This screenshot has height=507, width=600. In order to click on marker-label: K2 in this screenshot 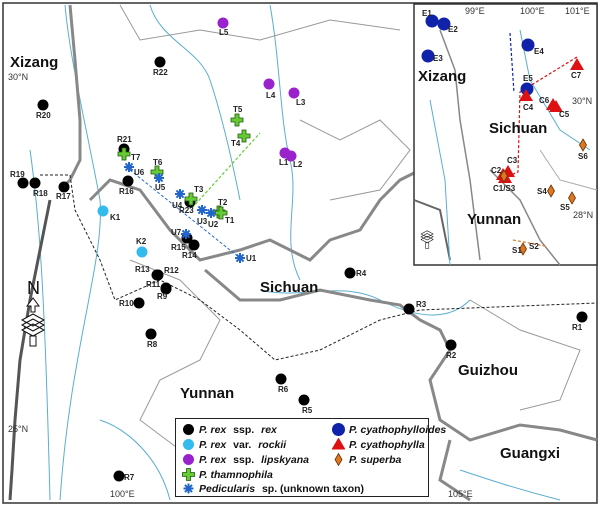, I will do `click(141, 241)`.